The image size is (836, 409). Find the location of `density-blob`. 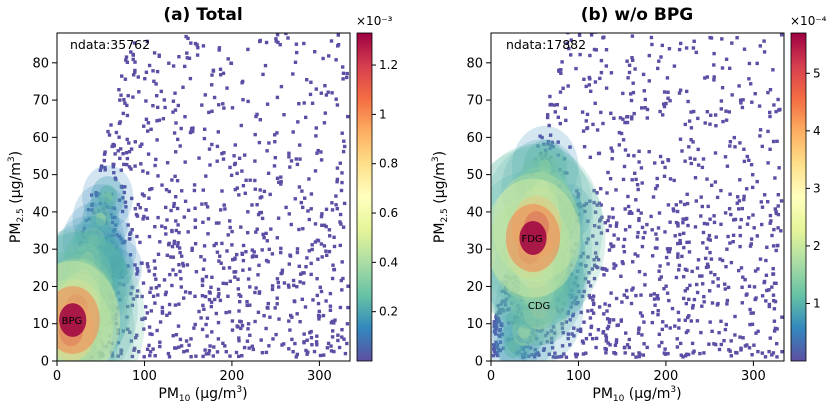

density-blob is located at coordinates (73, 320).